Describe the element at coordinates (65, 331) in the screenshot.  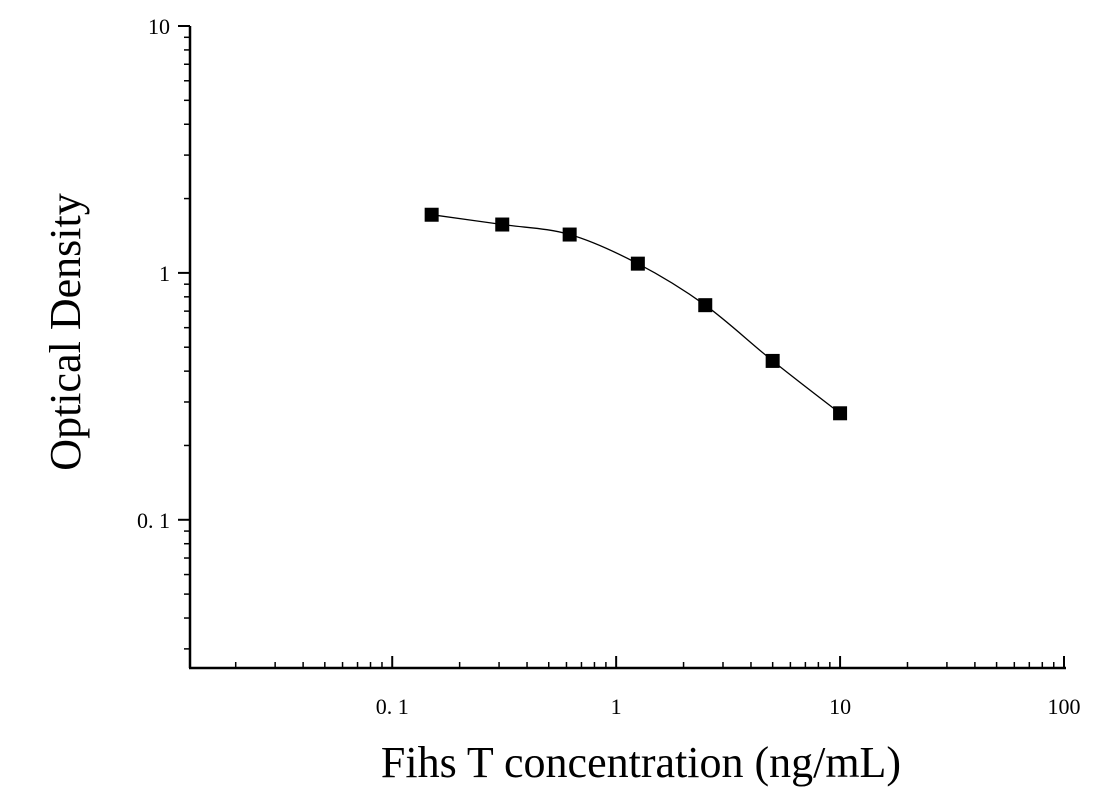
I see `y-axis-title: Optical Density` at that location.